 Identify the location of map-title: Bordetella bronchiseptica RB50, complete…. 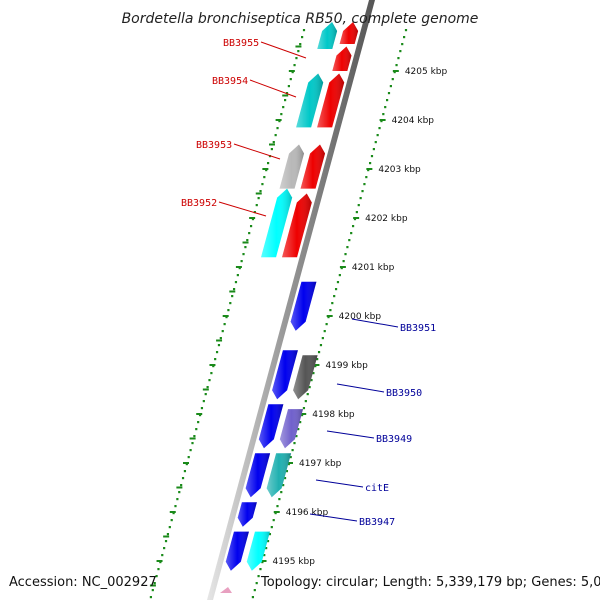
(300, 19).